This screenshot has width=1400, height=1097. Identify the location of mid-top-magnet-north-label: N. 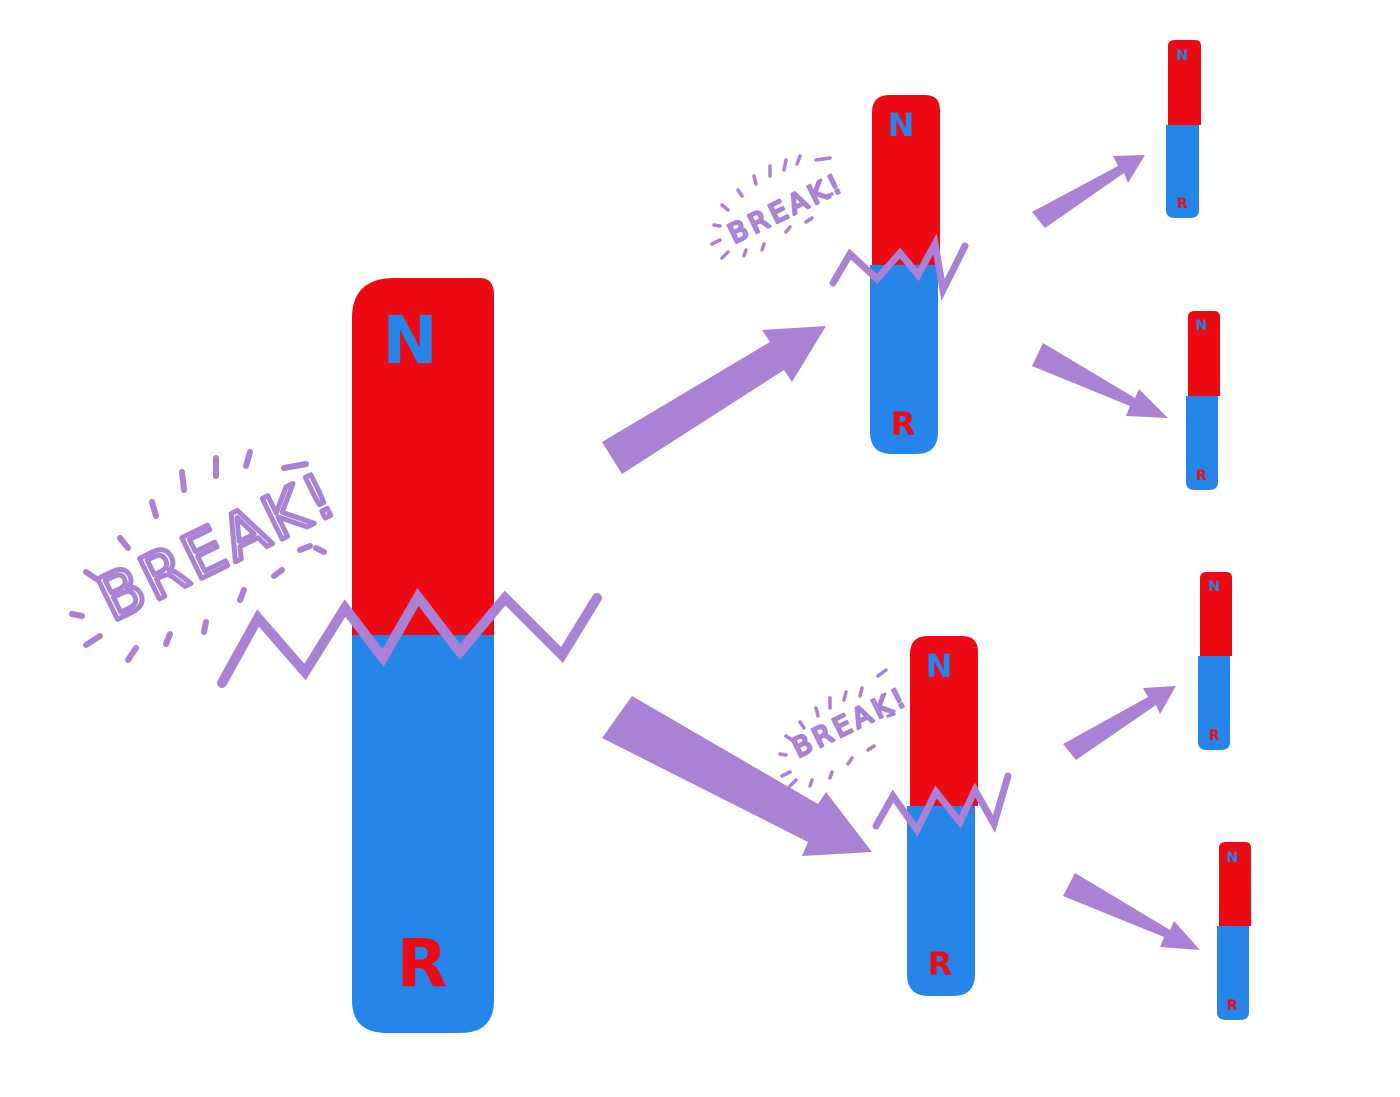
(901, 125).